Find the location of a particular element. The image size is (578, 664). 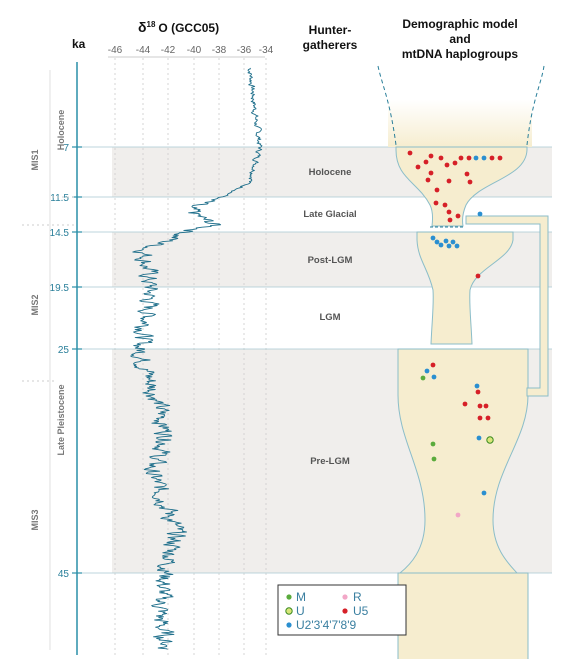

x-tick-label: -36 is located at coordinates (244, 50).